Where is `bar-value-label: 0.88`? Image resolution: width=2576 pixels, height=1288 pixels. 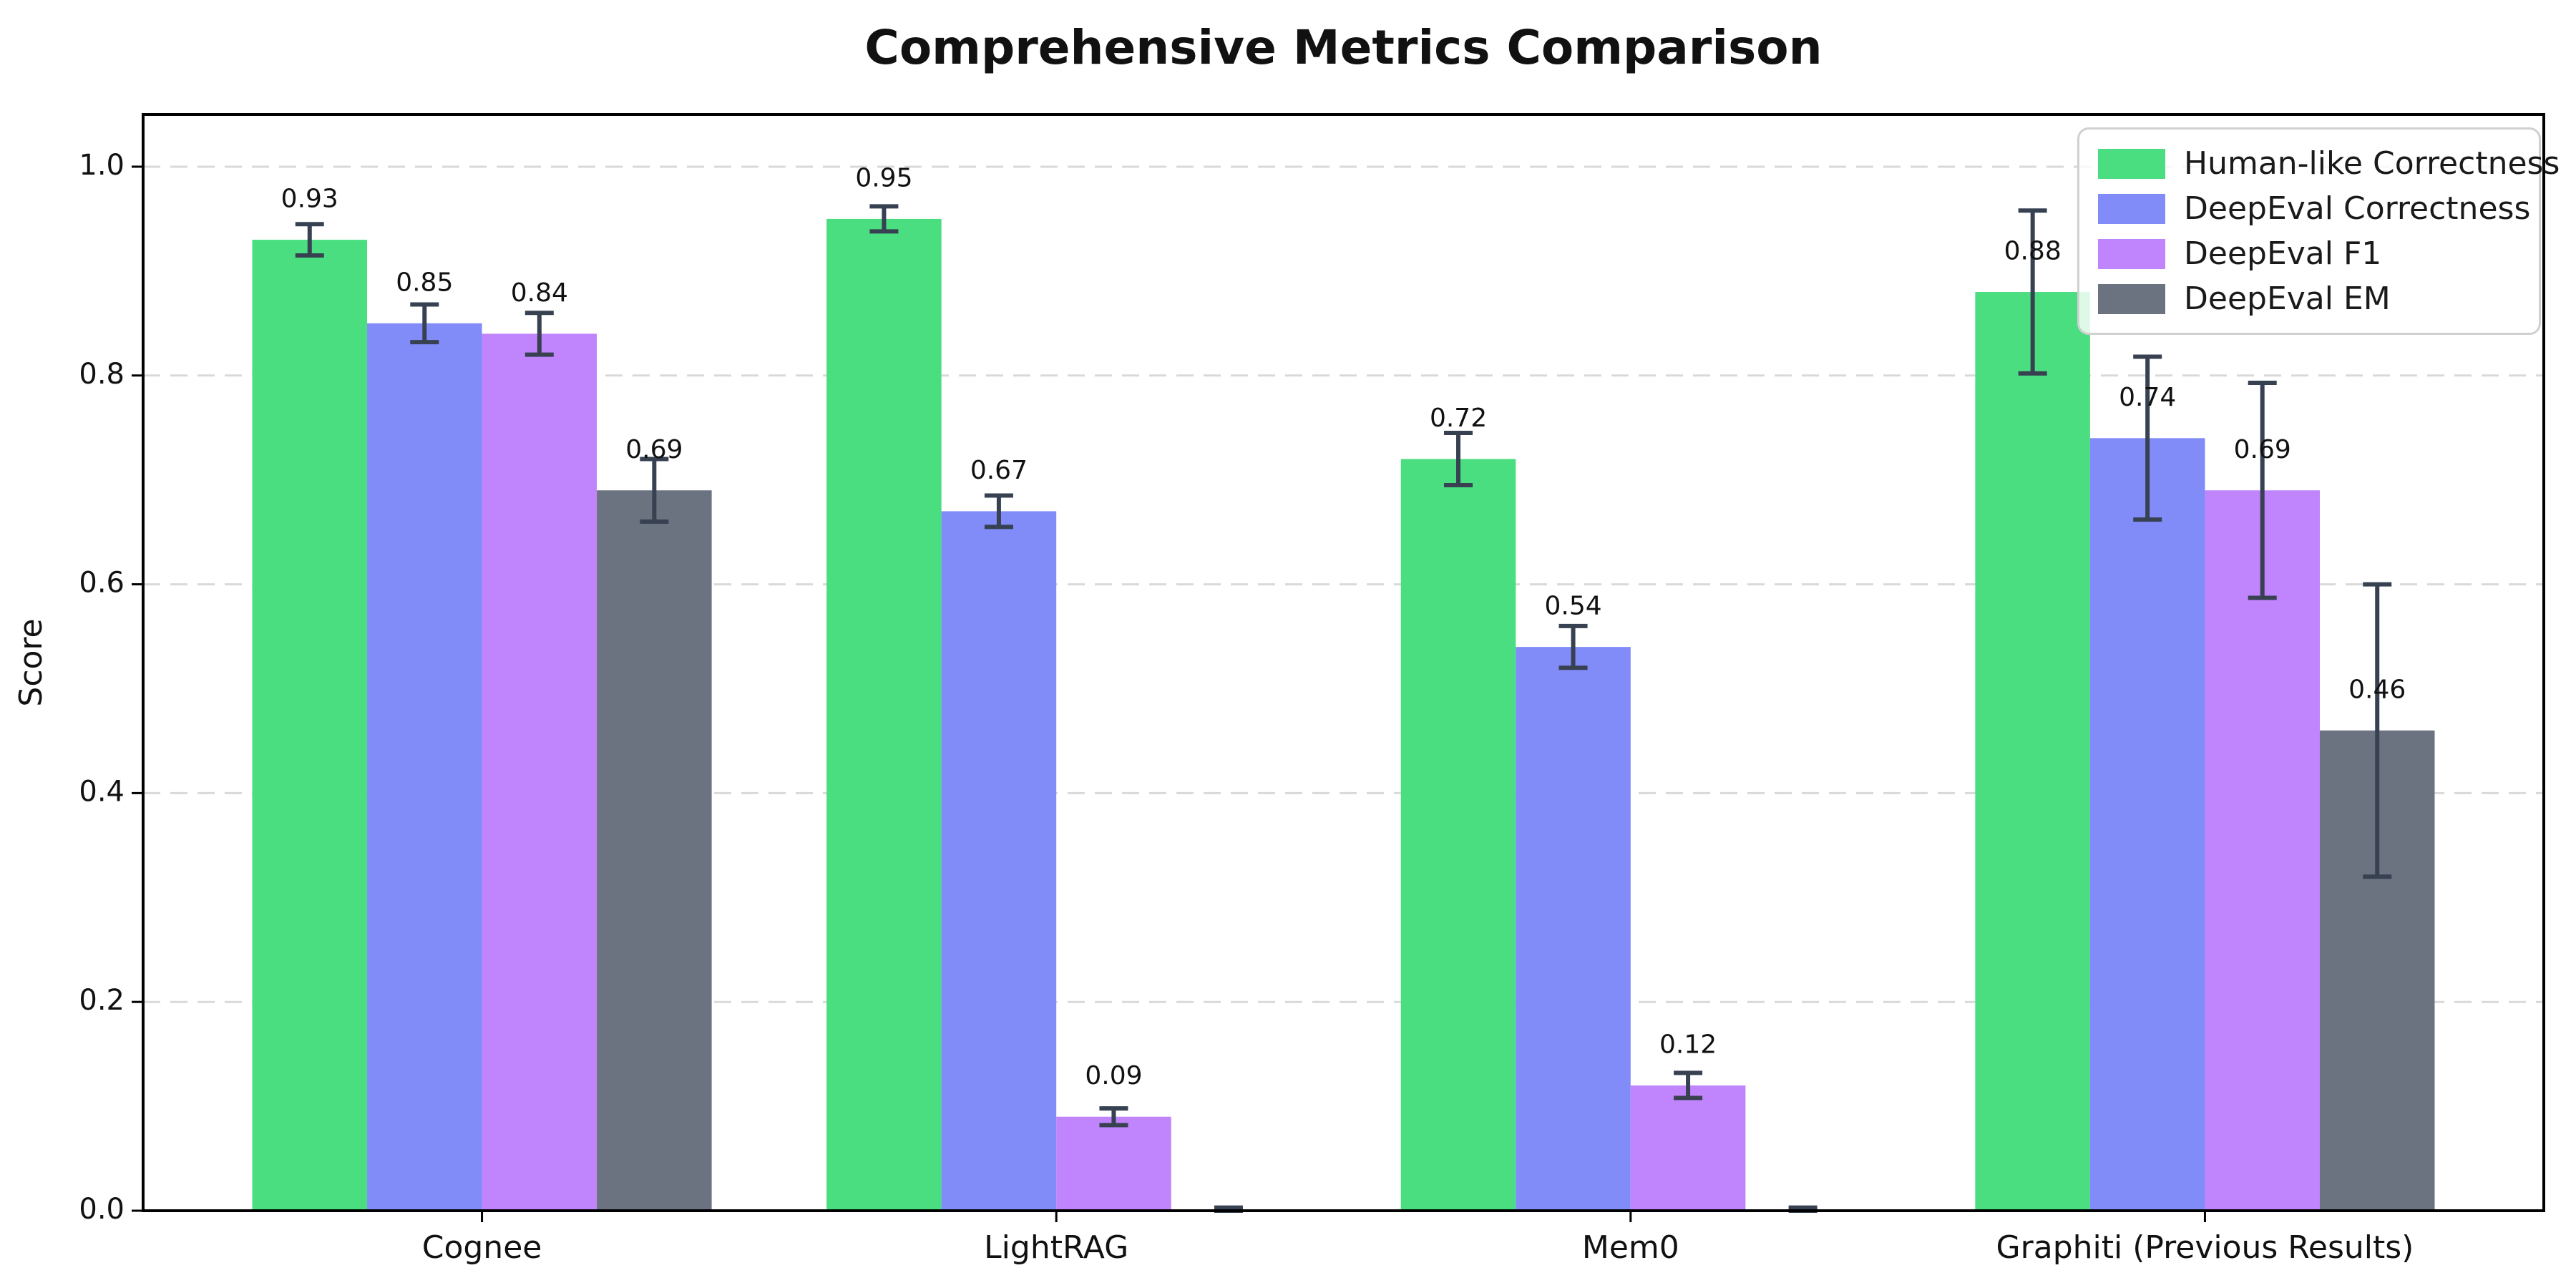 bar-value-label: 0.88 is located at coordinates (2033, 251).